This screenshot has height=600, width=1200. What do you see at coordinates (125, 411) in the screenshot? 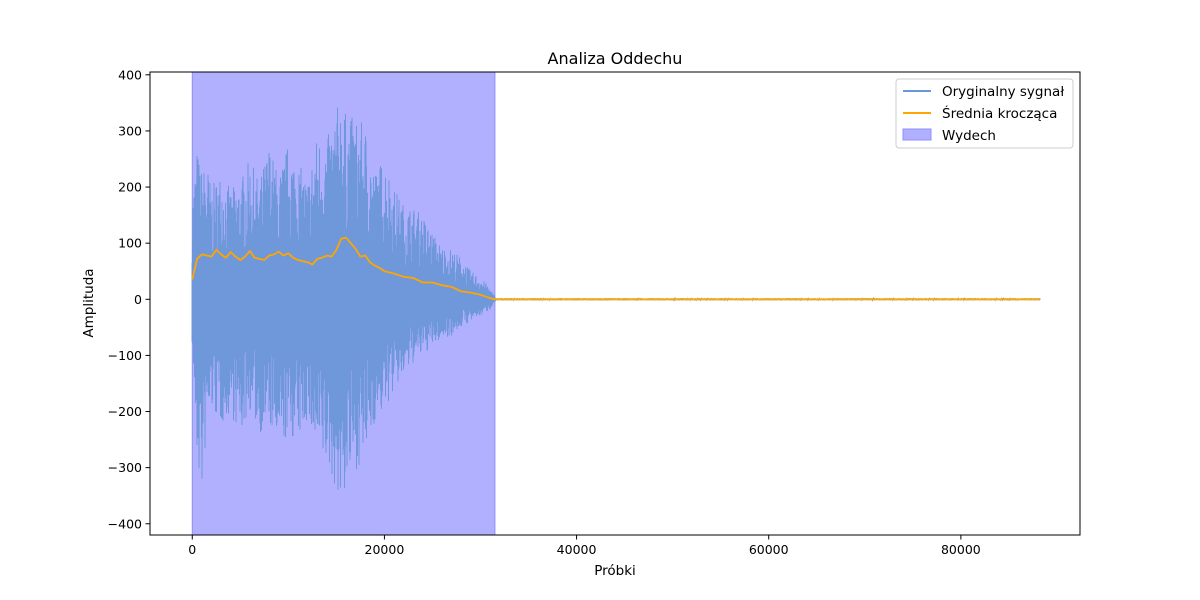
I see `y-tick-label: −200` at bounding box center [125, 411].